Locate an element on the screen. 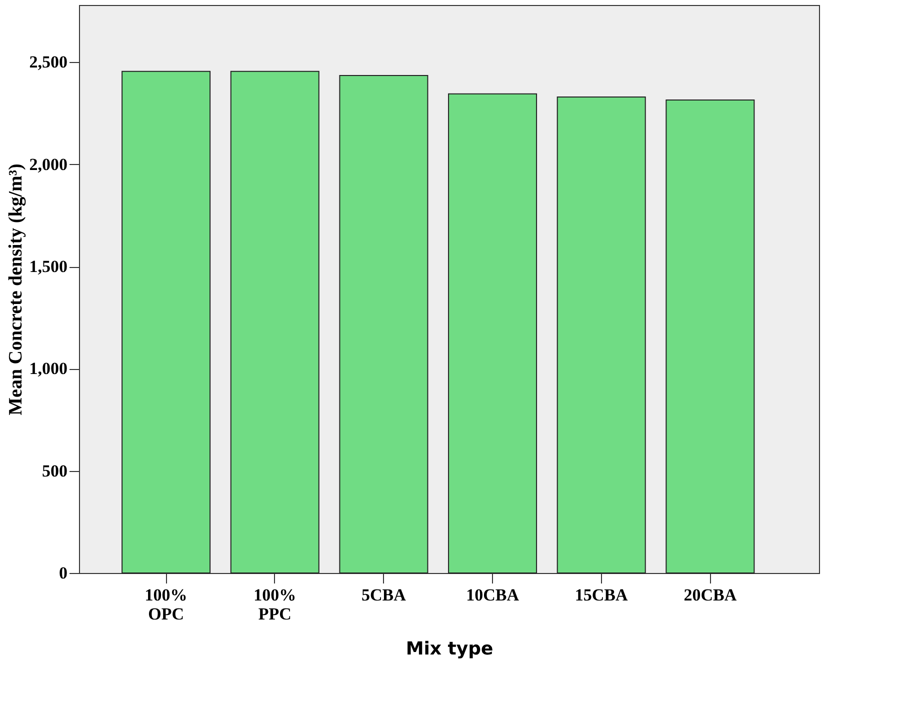 The height and width of the screenshot is (711, 920). y-axis-title: Mean Concrete density (kg/m³) is located at coordinates (15, 290).